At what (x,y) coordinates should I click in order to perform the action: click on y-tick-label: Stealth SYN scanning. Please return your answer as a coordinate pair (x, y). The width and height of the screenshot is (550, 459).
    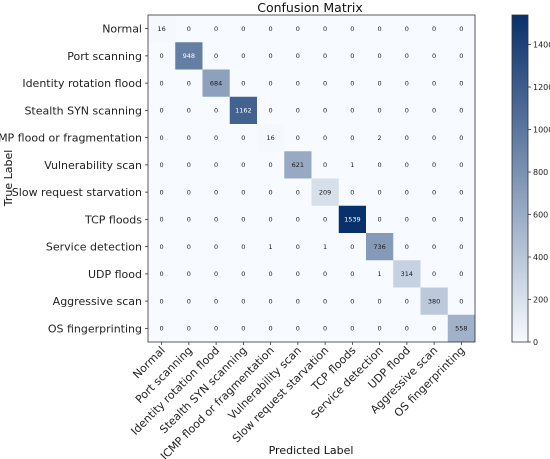
    Looking at the image, I should click on (83, 110).